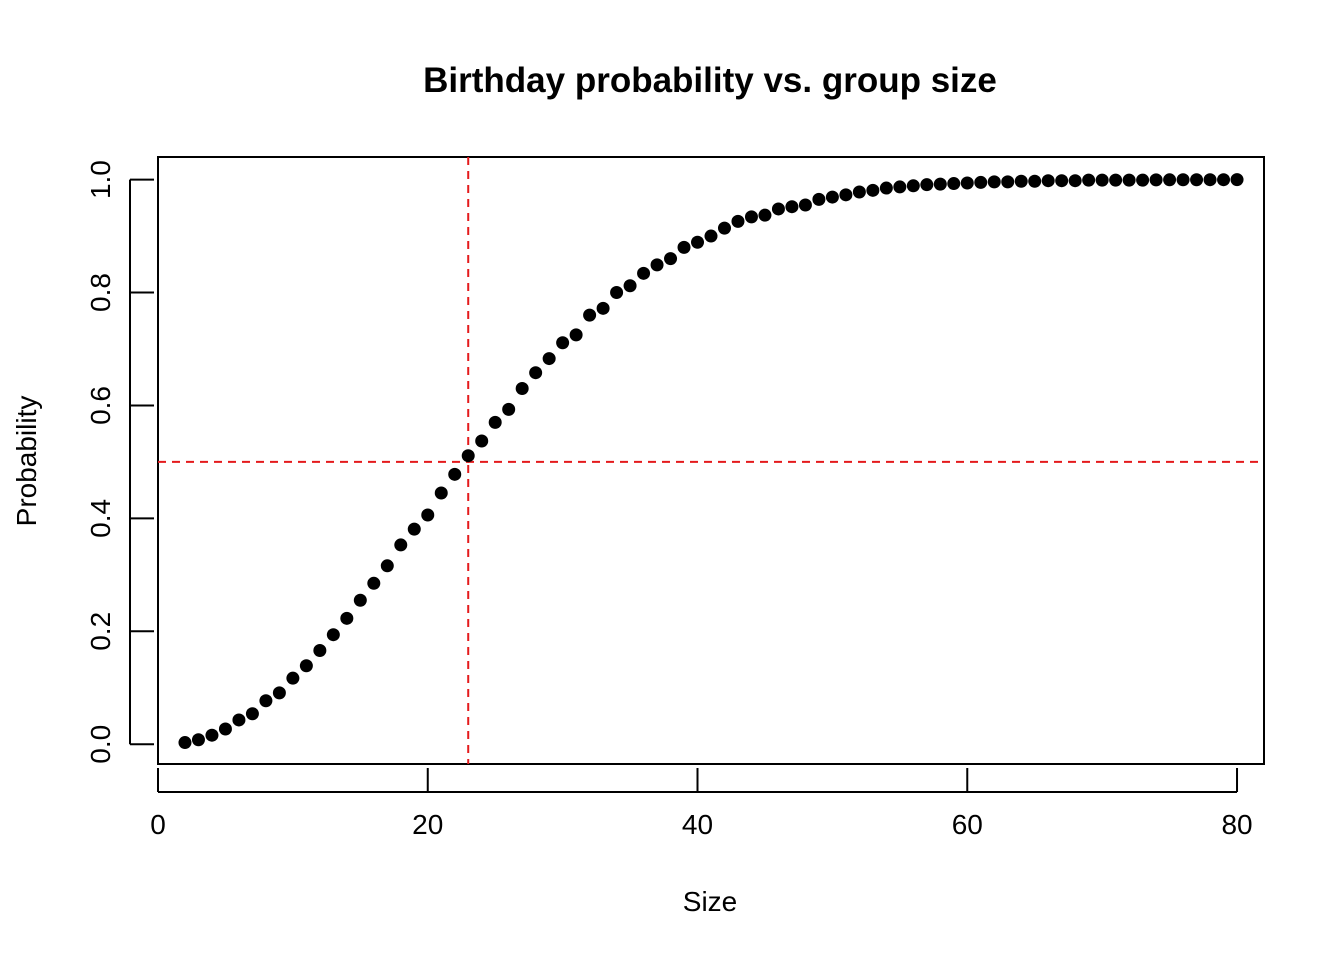  I want to click on y-tick-label: 0.8, so click(100, 292).